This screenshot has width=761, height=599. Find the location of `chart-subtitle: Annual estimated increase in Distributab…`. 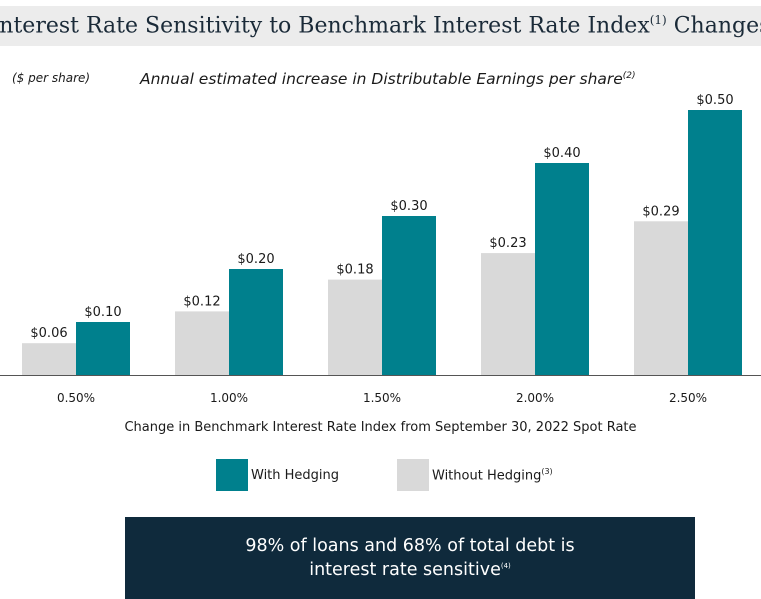

chart-subtitle: Annual estimated increase in Distributab… is located at coordinates (388, 79).